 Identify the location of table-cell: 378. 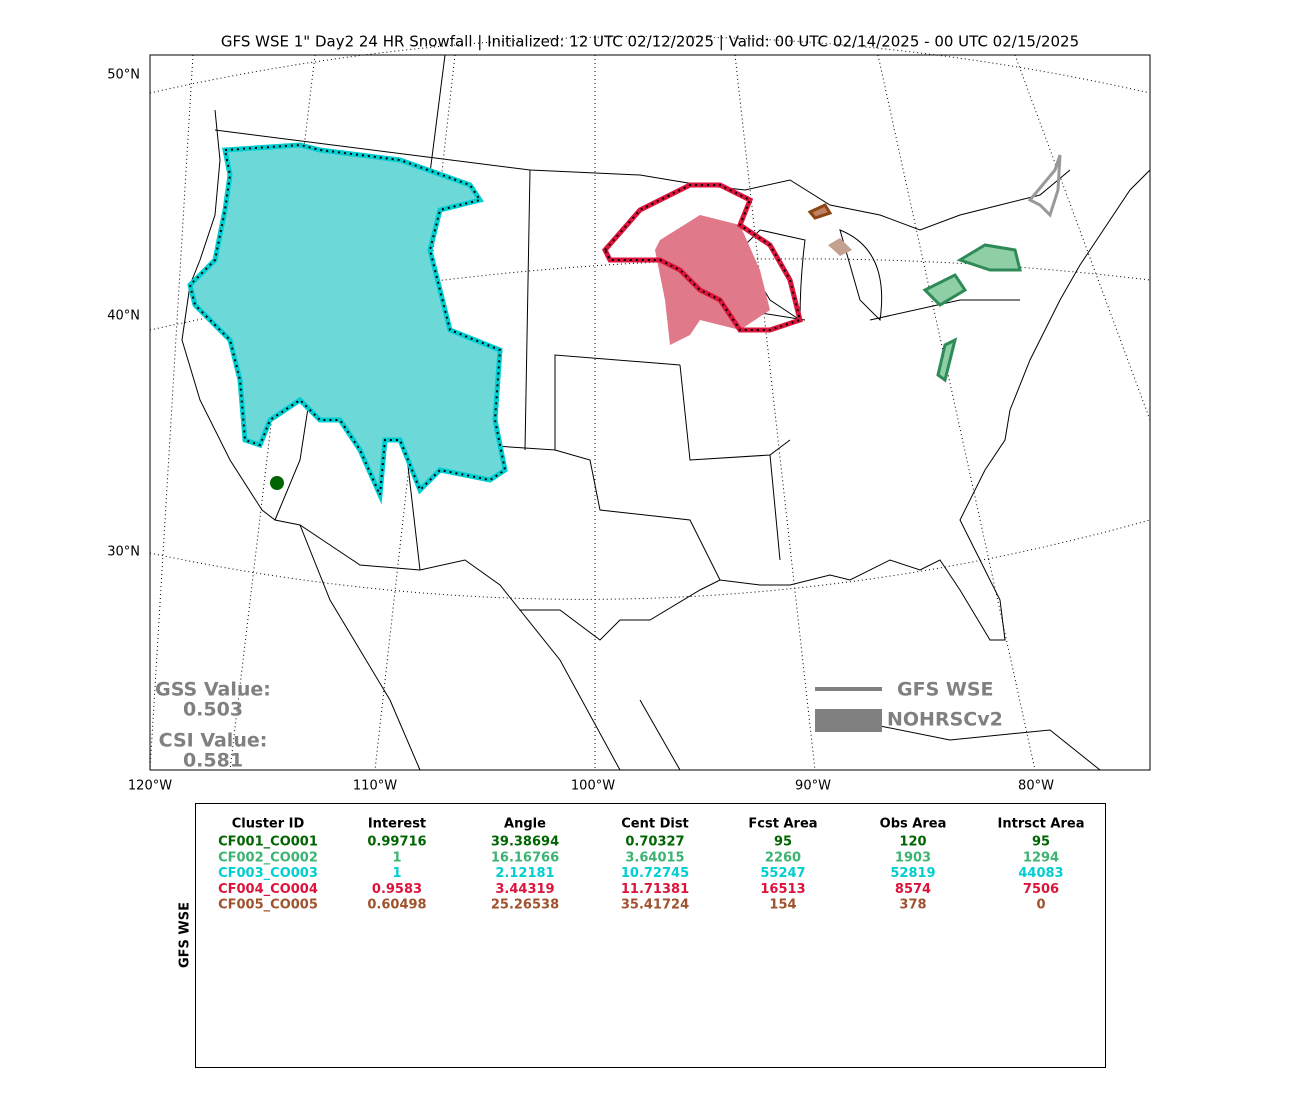
(912, 905).